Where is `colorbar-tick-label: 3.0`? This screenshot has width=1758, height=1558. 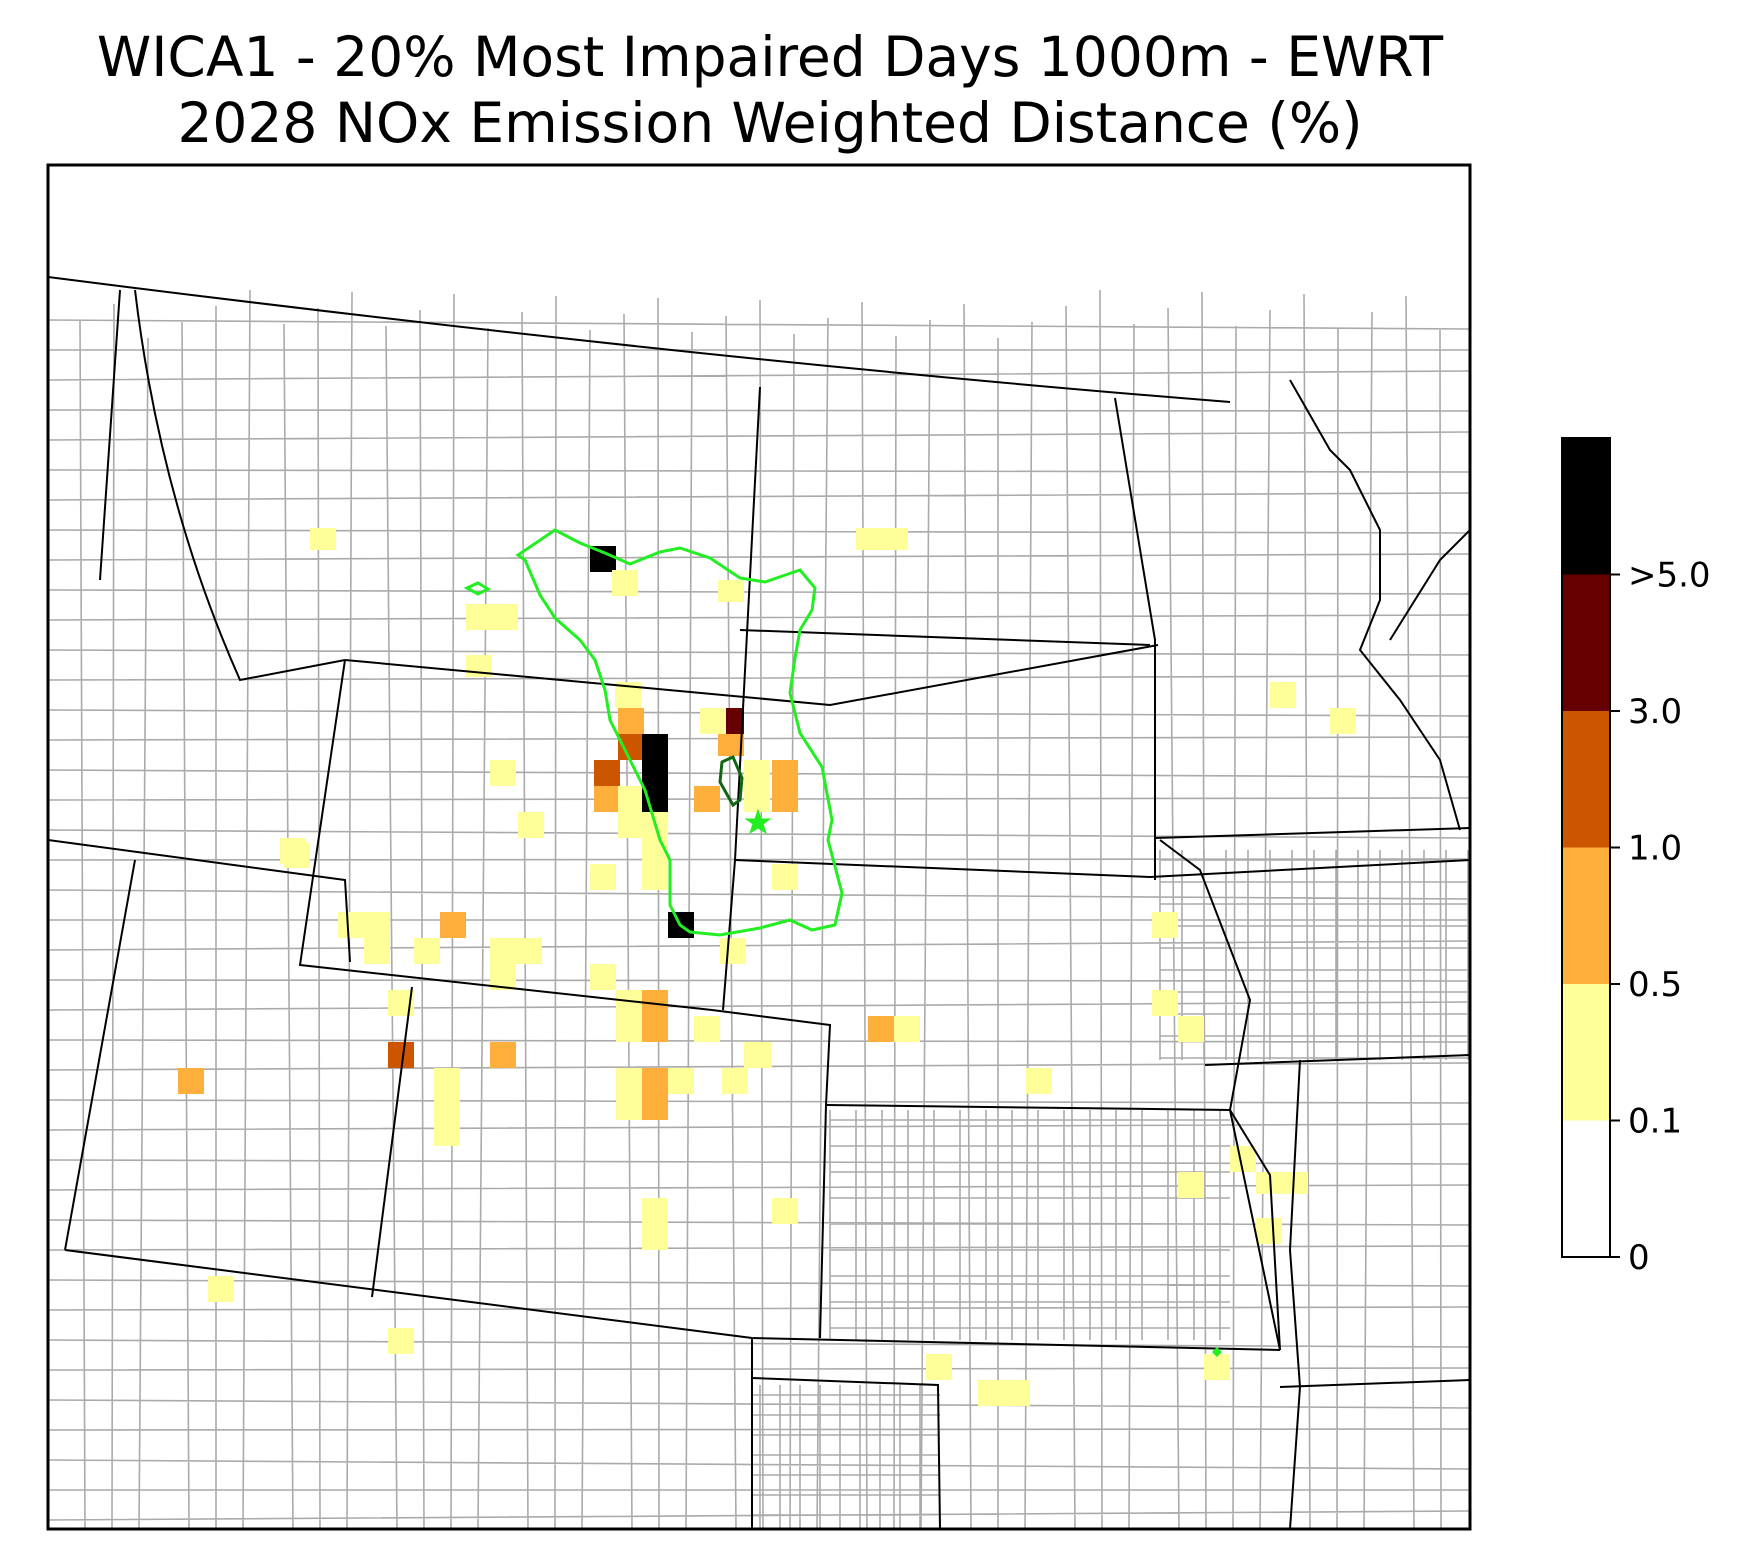
colorbar-tick-label: 3.0 is located at coordinates (1655, 712).